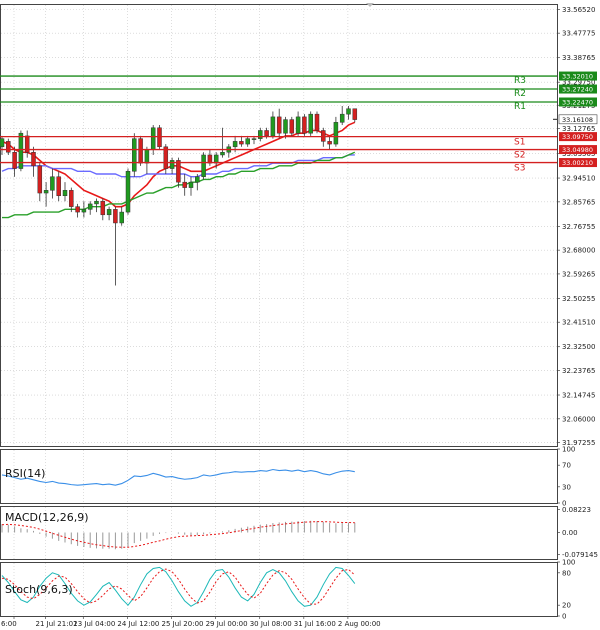  I want to click on y-tick-label: 32.06000, so click(578, 419).